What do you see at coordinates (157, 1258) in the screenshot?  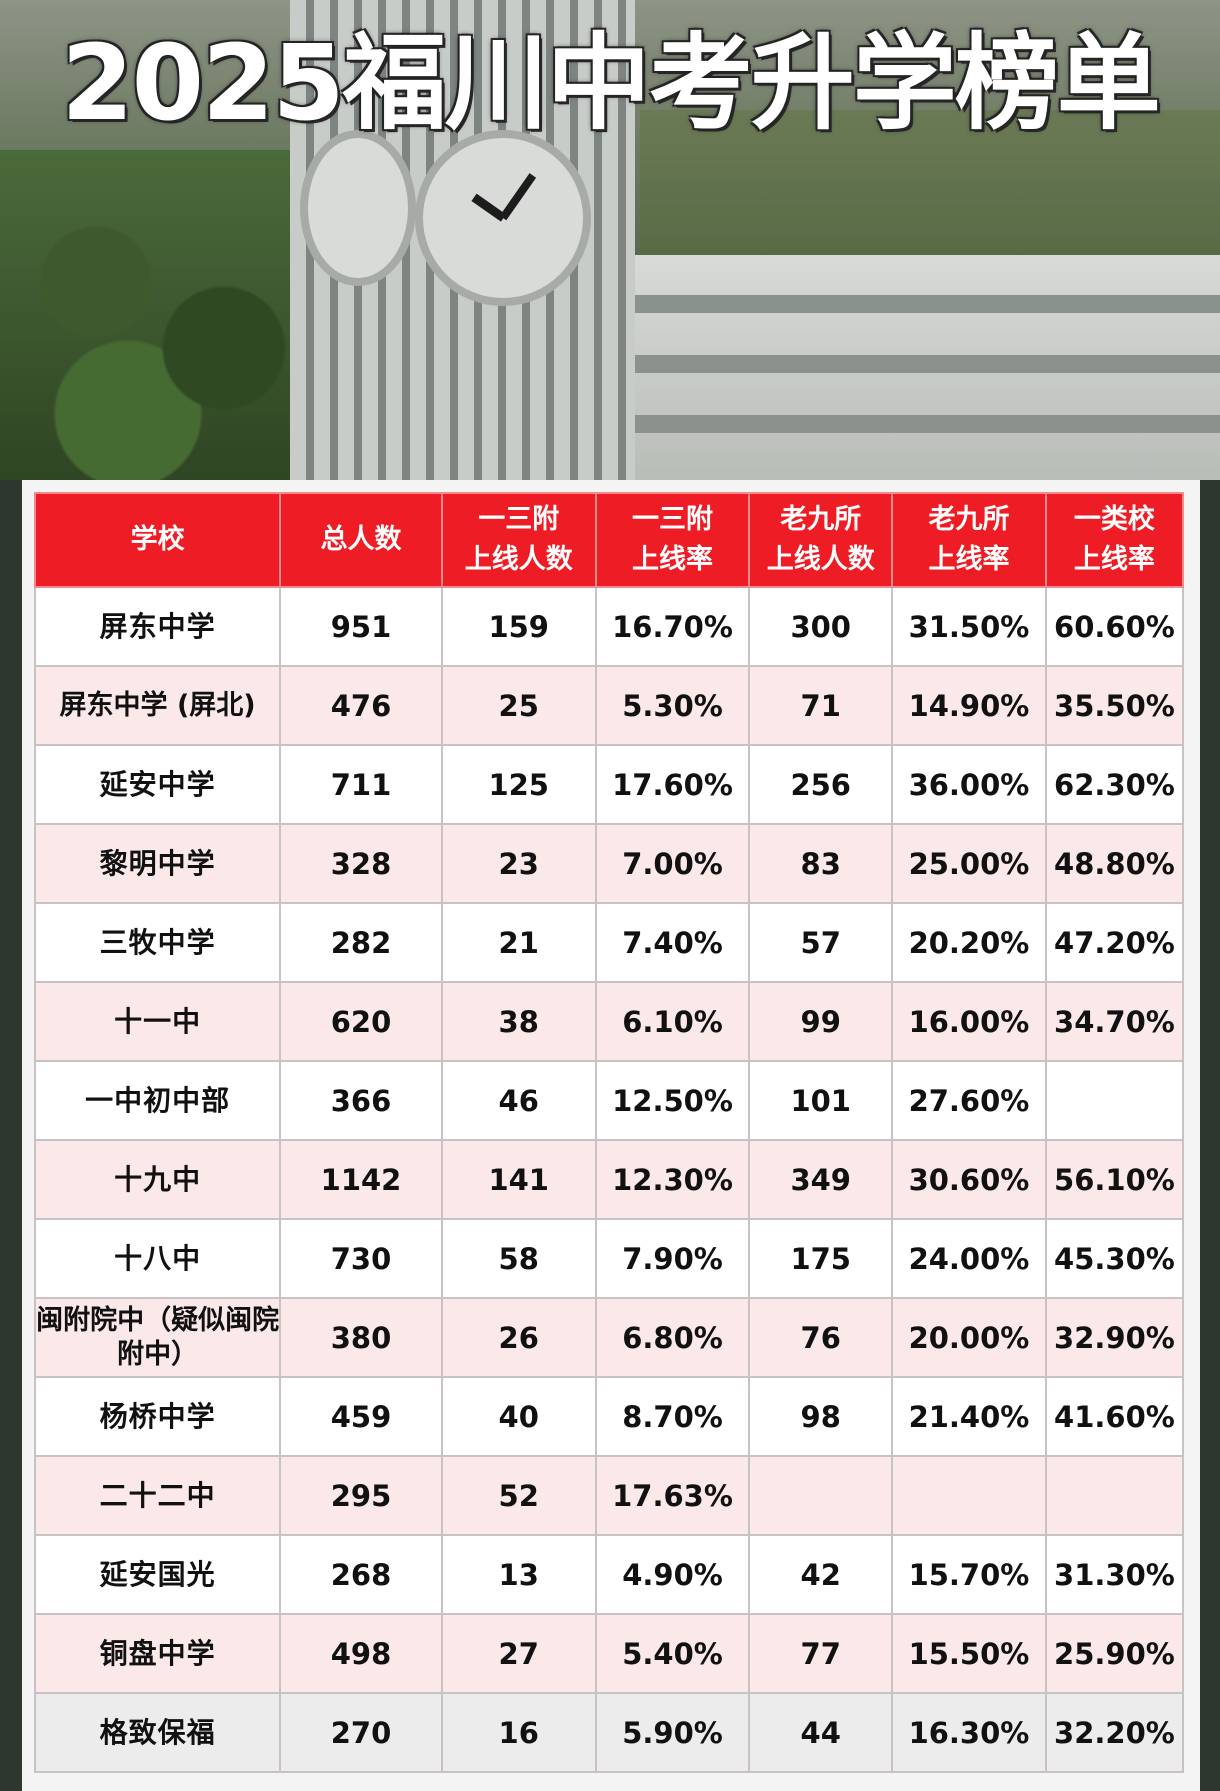 I see `school-name-cell: 十八中` at bounding box center [157, 1258].